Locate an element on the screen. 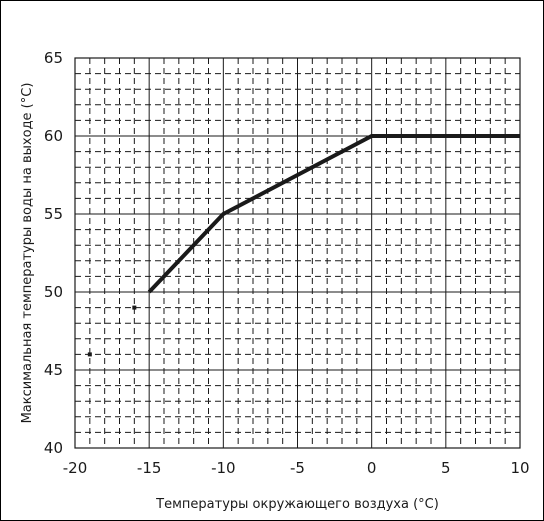  x-tick-label: 5 is located at coordinates (446, 468).